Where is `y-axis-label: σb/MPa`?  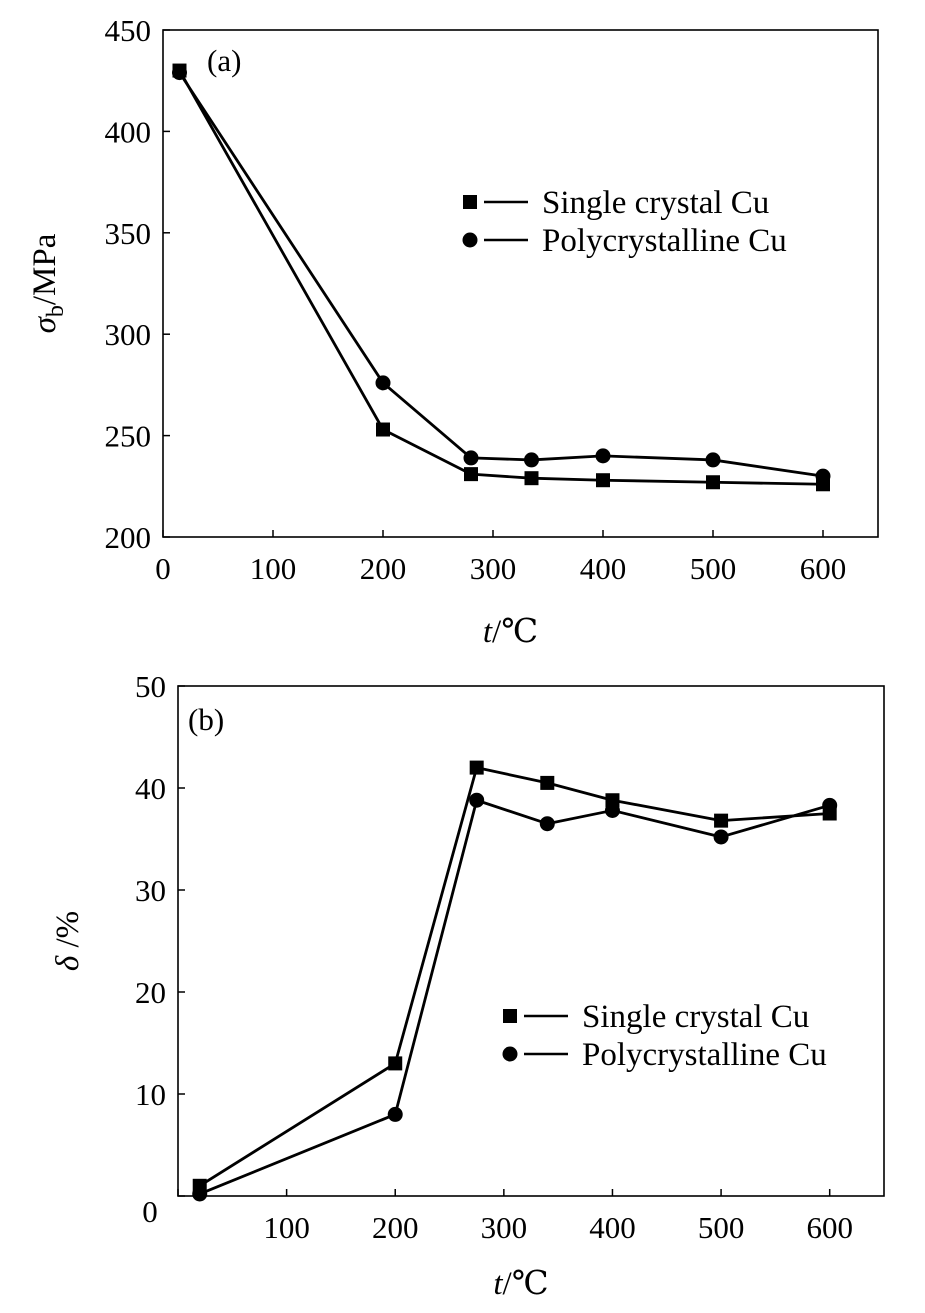 y-axis-label: σb/MPa is located at coordinates (48, 283).